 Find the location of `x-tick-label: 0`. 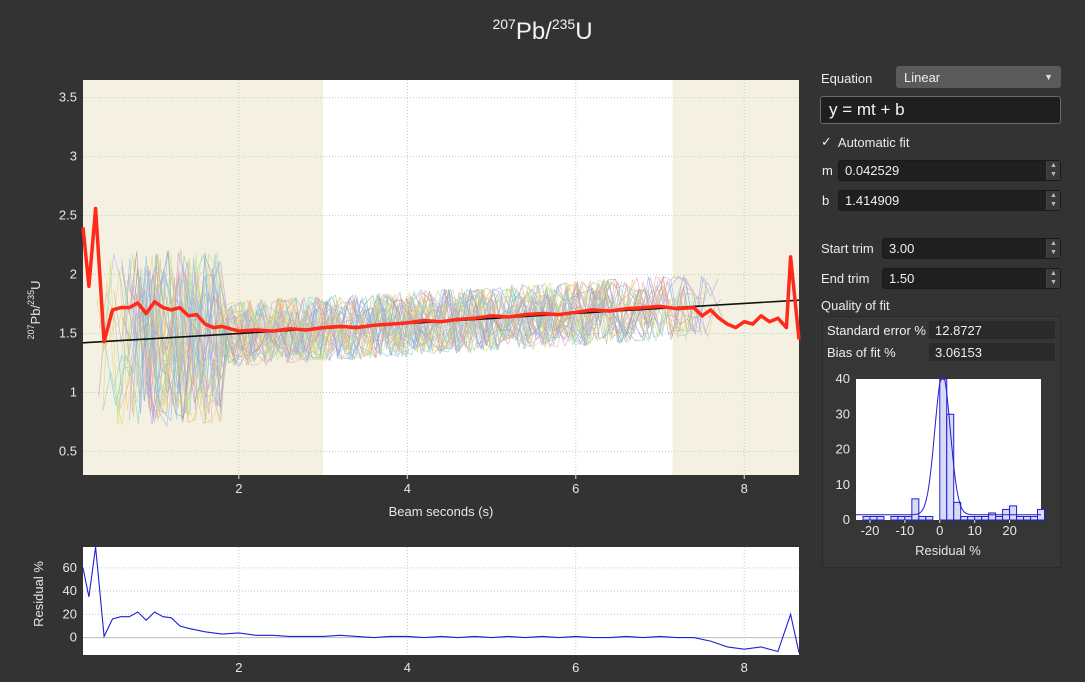

x-tick-label: 0 is located at coordinates (939, 530).